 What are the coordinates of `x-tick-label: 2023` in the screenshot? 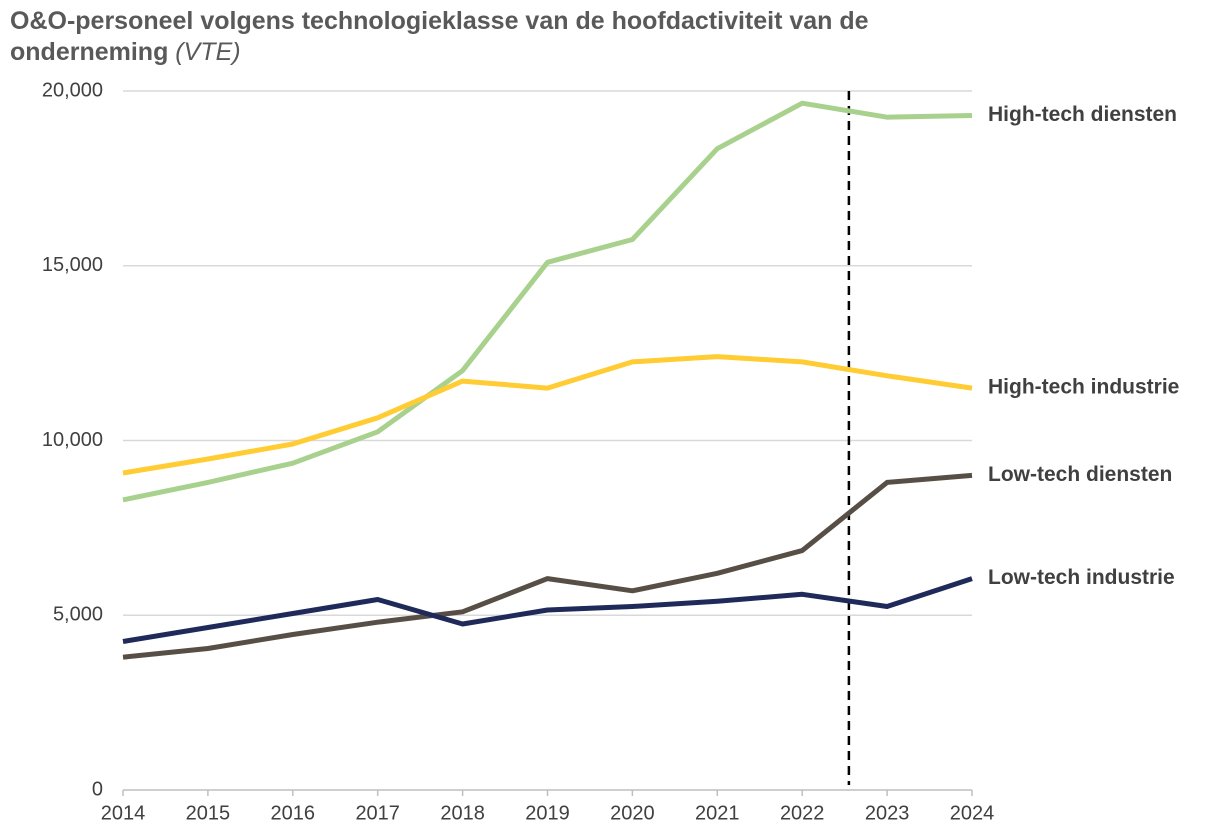 It's located at (887, 813).